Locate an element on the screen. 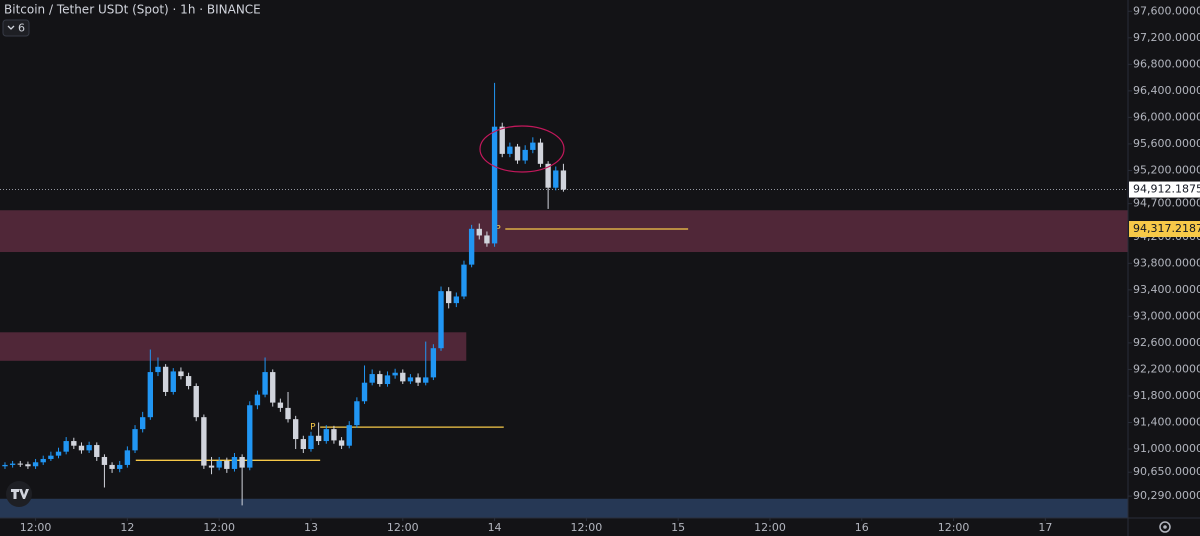 This screenshot has width=1200, height=536. y-tick-label: 91,800.00000 is located at coordinates (1166, 395).